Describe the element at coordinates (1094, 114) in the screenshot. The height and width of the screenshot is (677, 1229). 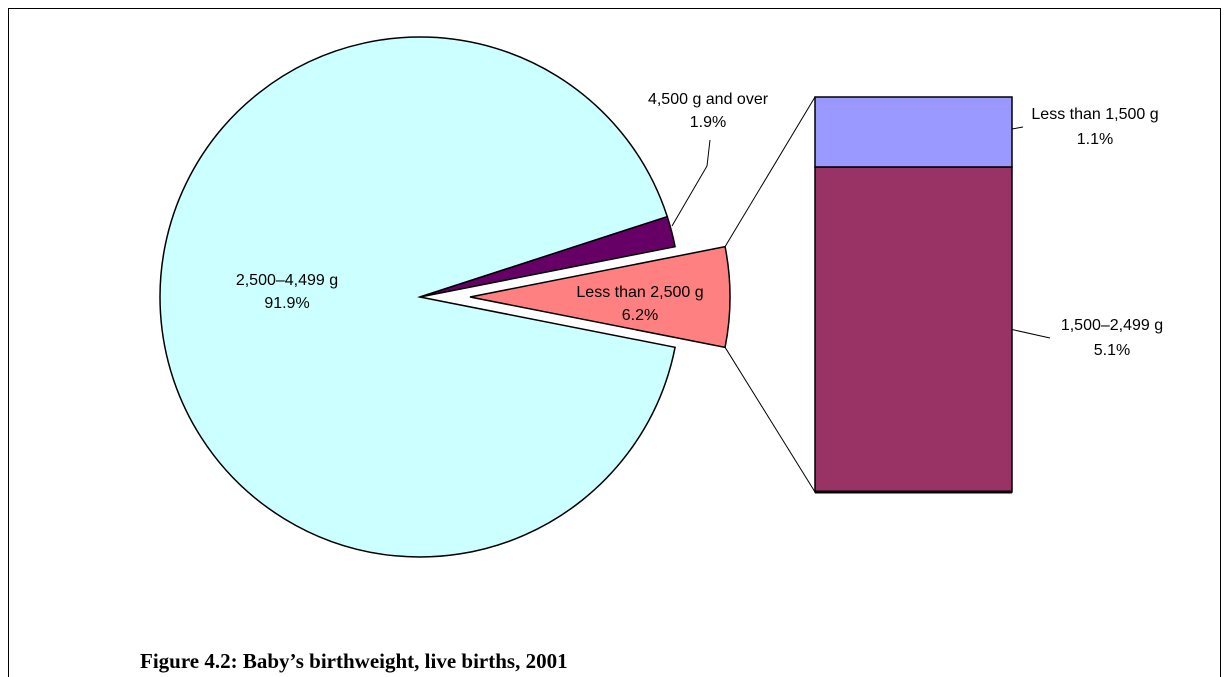
I see `bar-label: Less than 1,500 g` at that location.